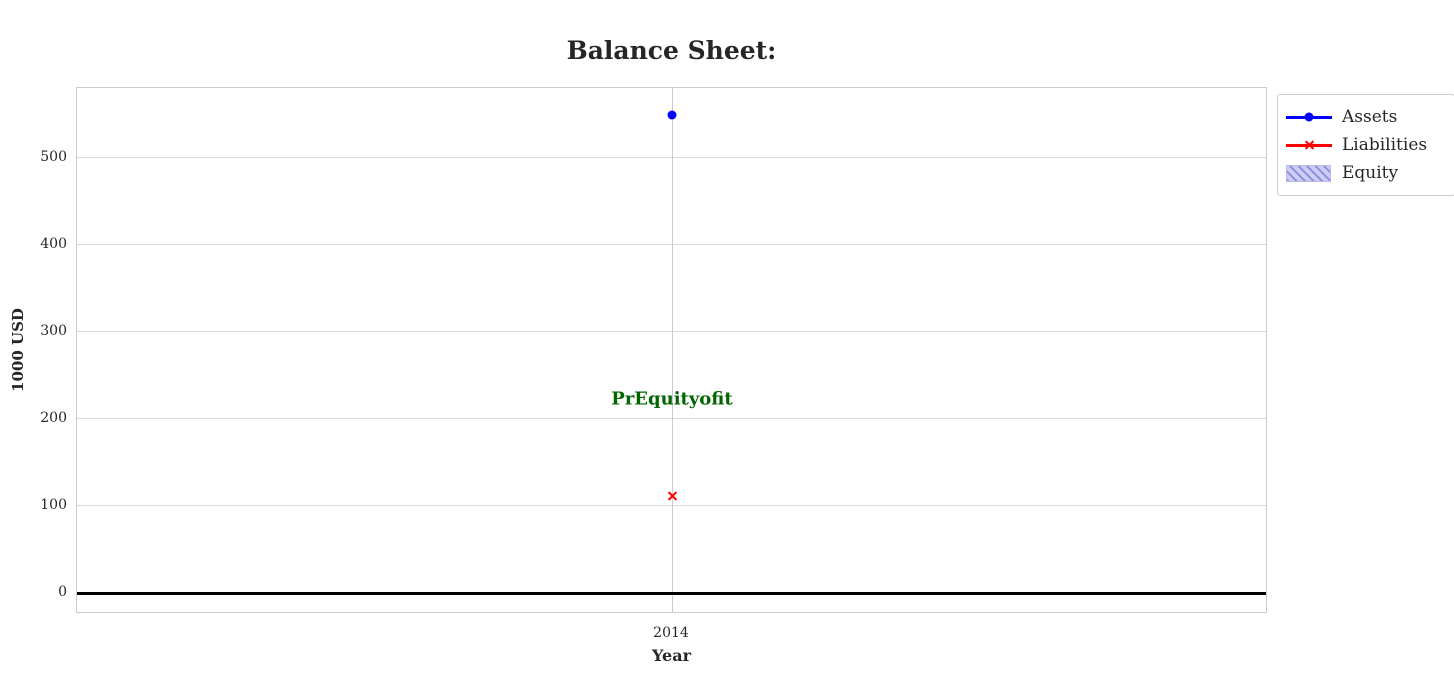  What do you see at coordinates (672, 115) in the screenshot?
I see `data-point-assets-2014` at bounding box center [672, 115].